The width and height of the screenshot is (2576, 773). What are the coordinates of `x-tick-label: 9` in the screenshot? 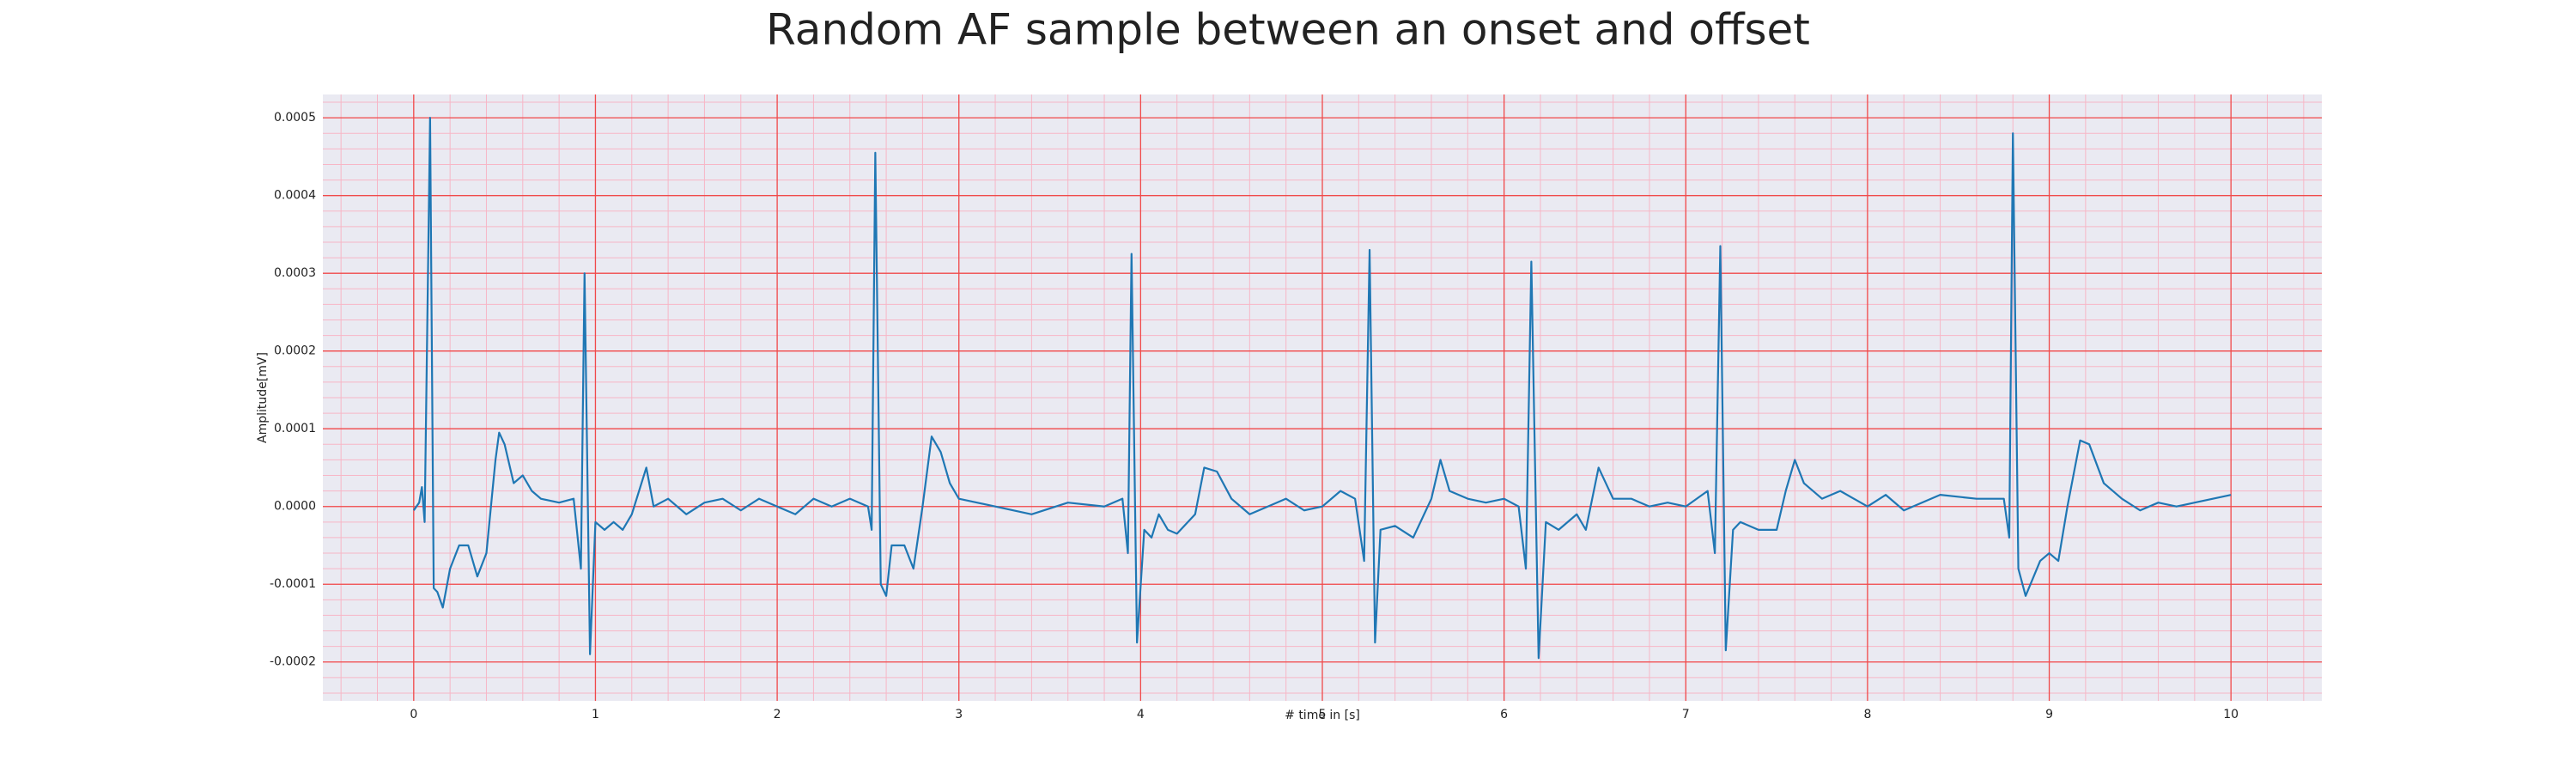 It's located at (2049, 714).